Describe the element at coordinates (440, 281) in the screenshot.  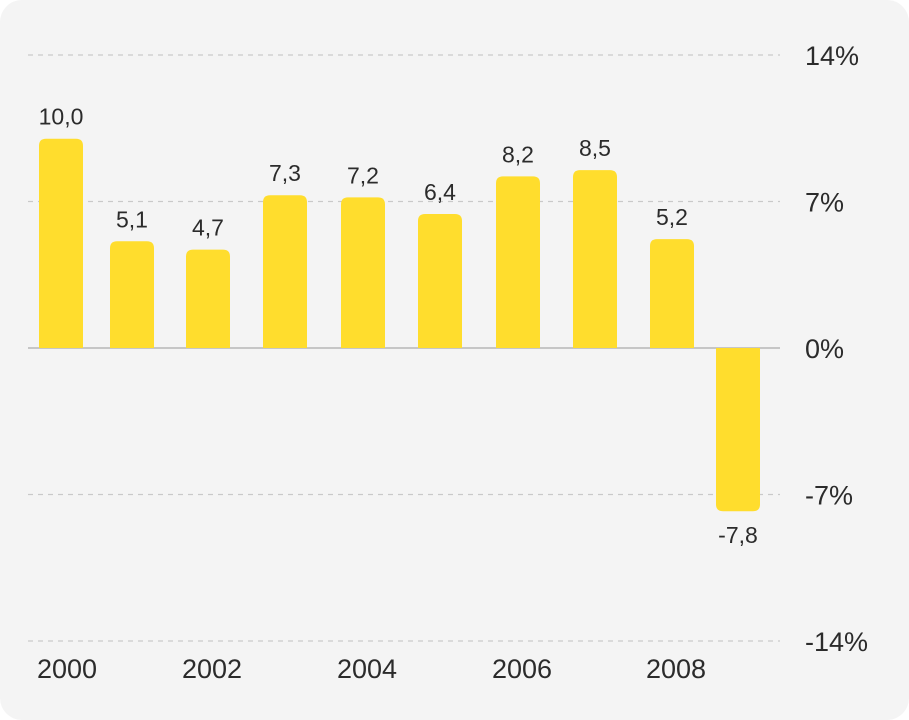
I see `bar-2005` at that location.